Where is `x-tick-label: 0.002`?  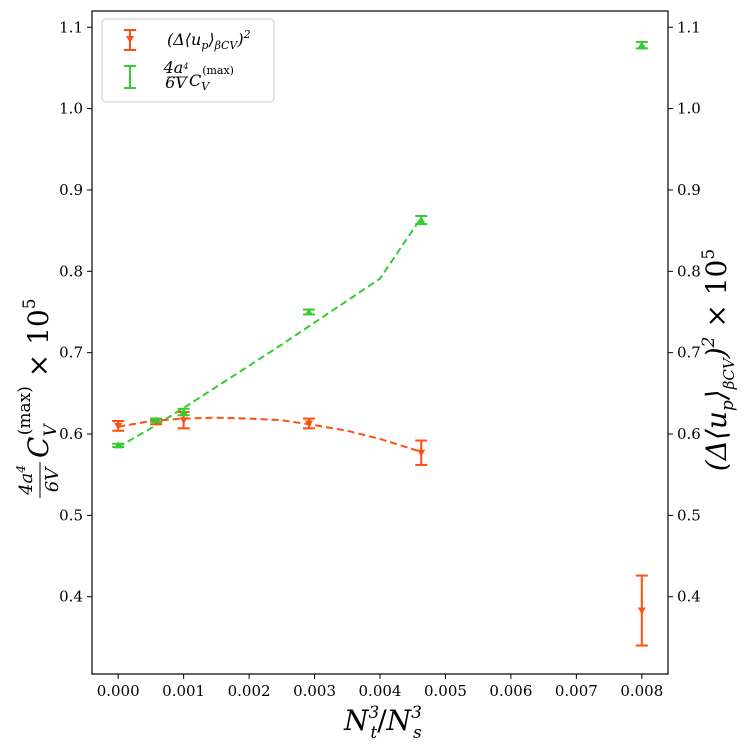
x-tick-label: 0.002 is located at coordinates (249, 691).